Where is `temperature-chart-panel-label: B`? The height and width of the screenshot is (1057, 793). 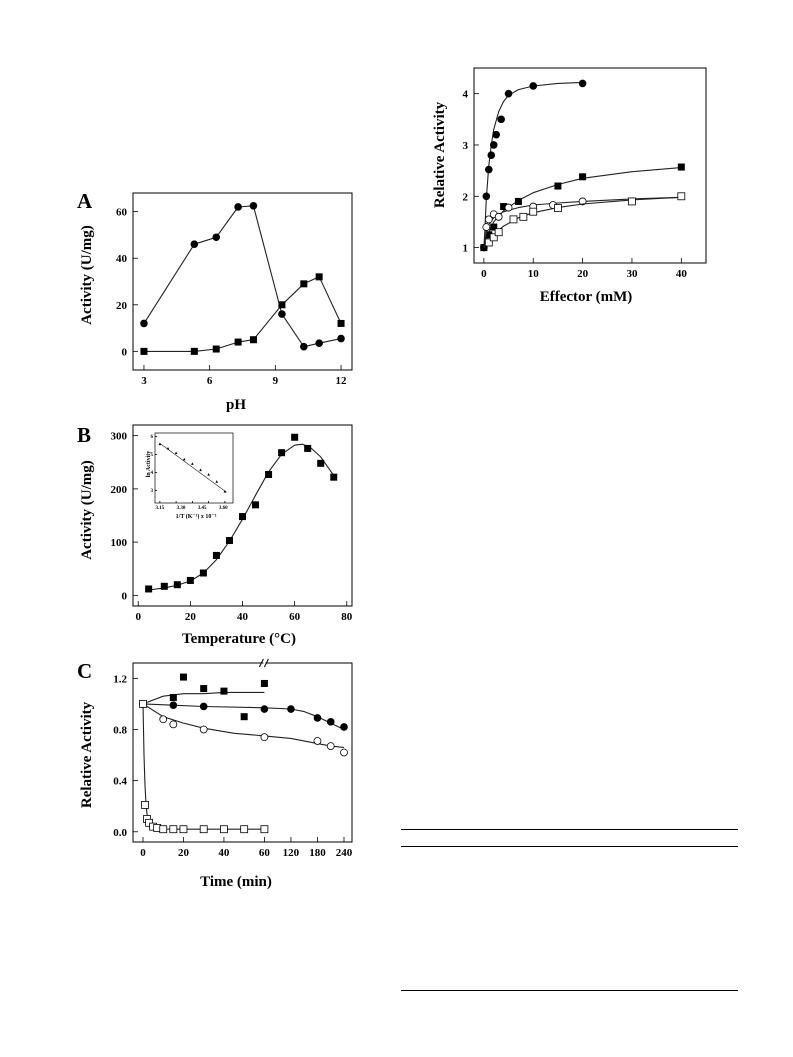
temperature-chart-panel-label: B is located at coordinates (84, 435).